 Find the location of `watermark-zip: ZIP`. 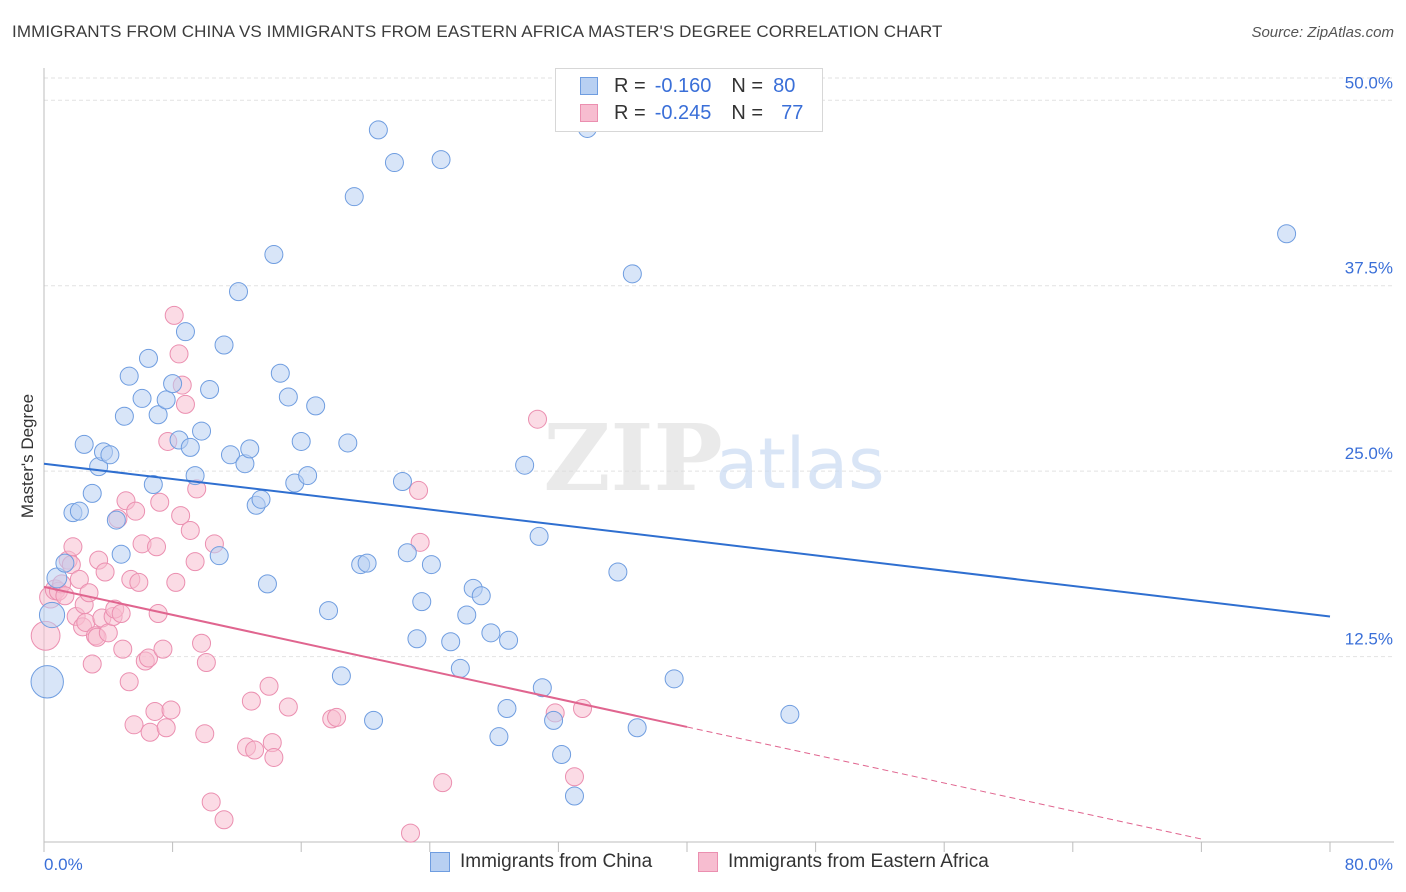

watermark-zip: ZIP is located at coordinates (632, 458).